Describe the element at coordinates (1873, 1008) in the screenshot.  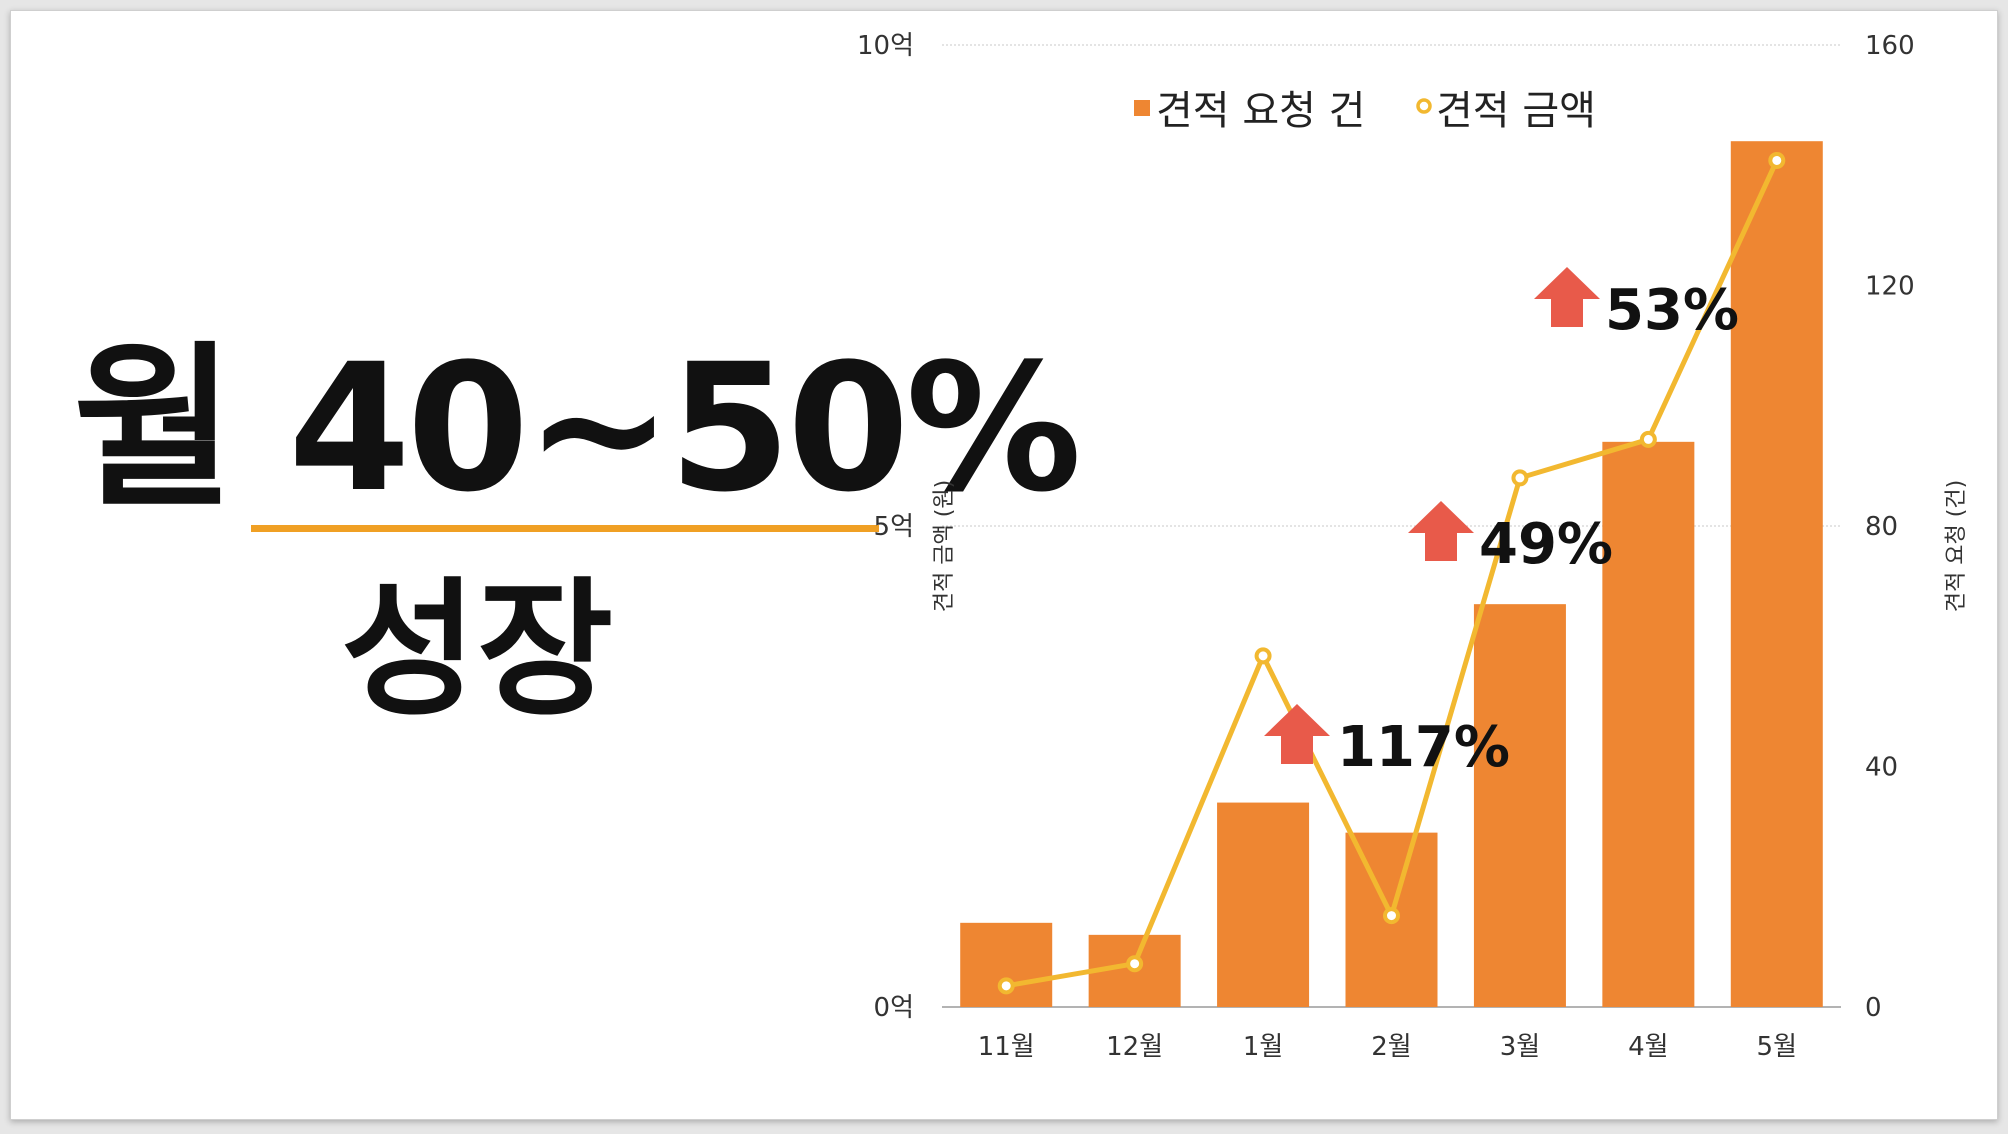
I see `right-tick-label: 0` at that location.